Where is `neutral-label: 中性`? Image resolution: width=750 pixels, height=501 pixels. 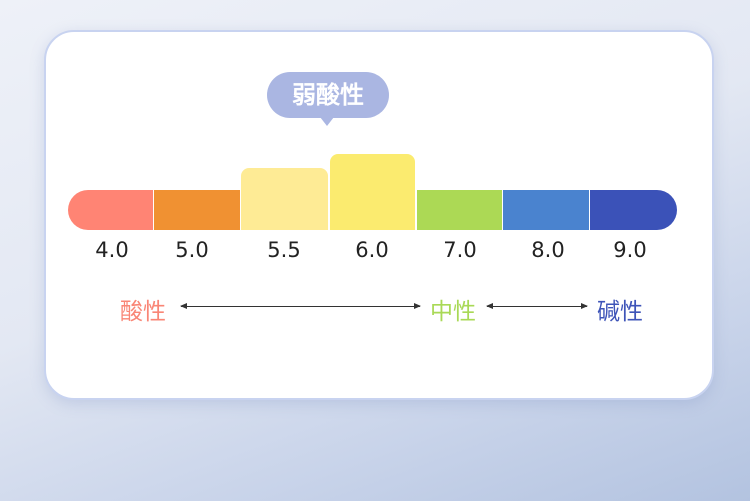 neutral-label: 中性 is located at coordinates (453, 312).